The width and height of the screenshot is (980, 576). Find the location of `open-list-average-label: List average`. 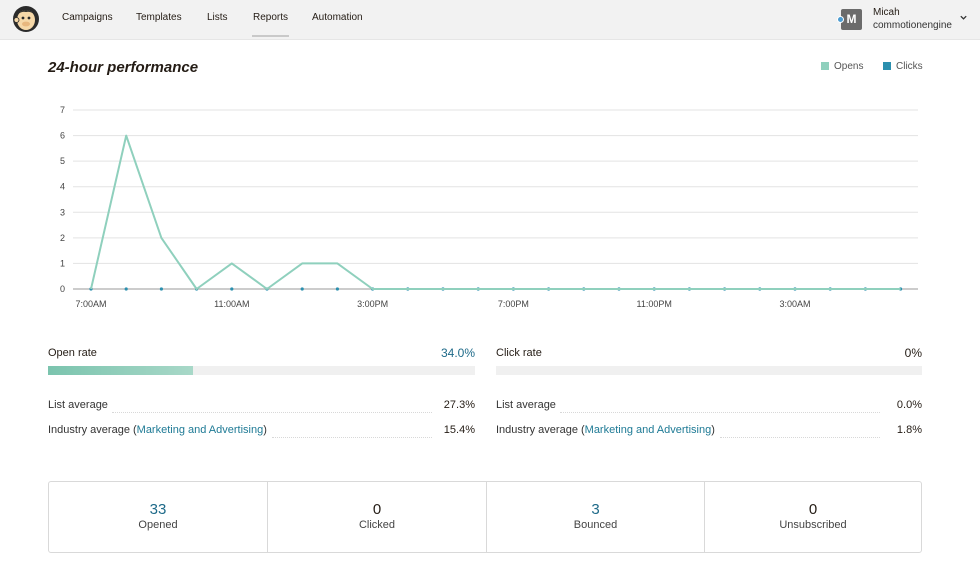

open-list-average-label: List average is located at coordinates (78, 405).